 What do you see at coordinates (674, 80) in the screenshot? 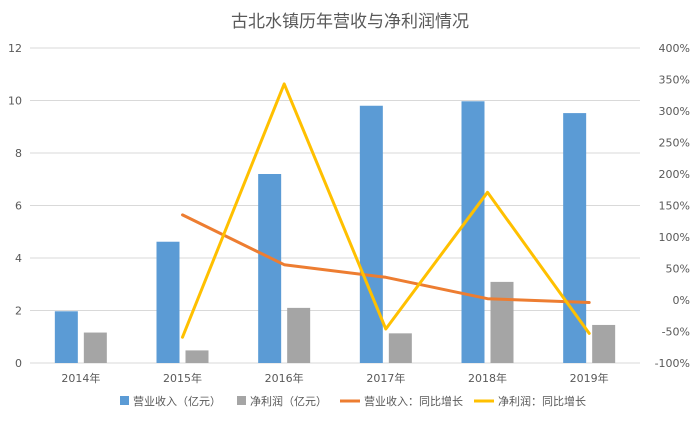
I see `y-right-tick-label: 350%` at bounding box center [674, 80].